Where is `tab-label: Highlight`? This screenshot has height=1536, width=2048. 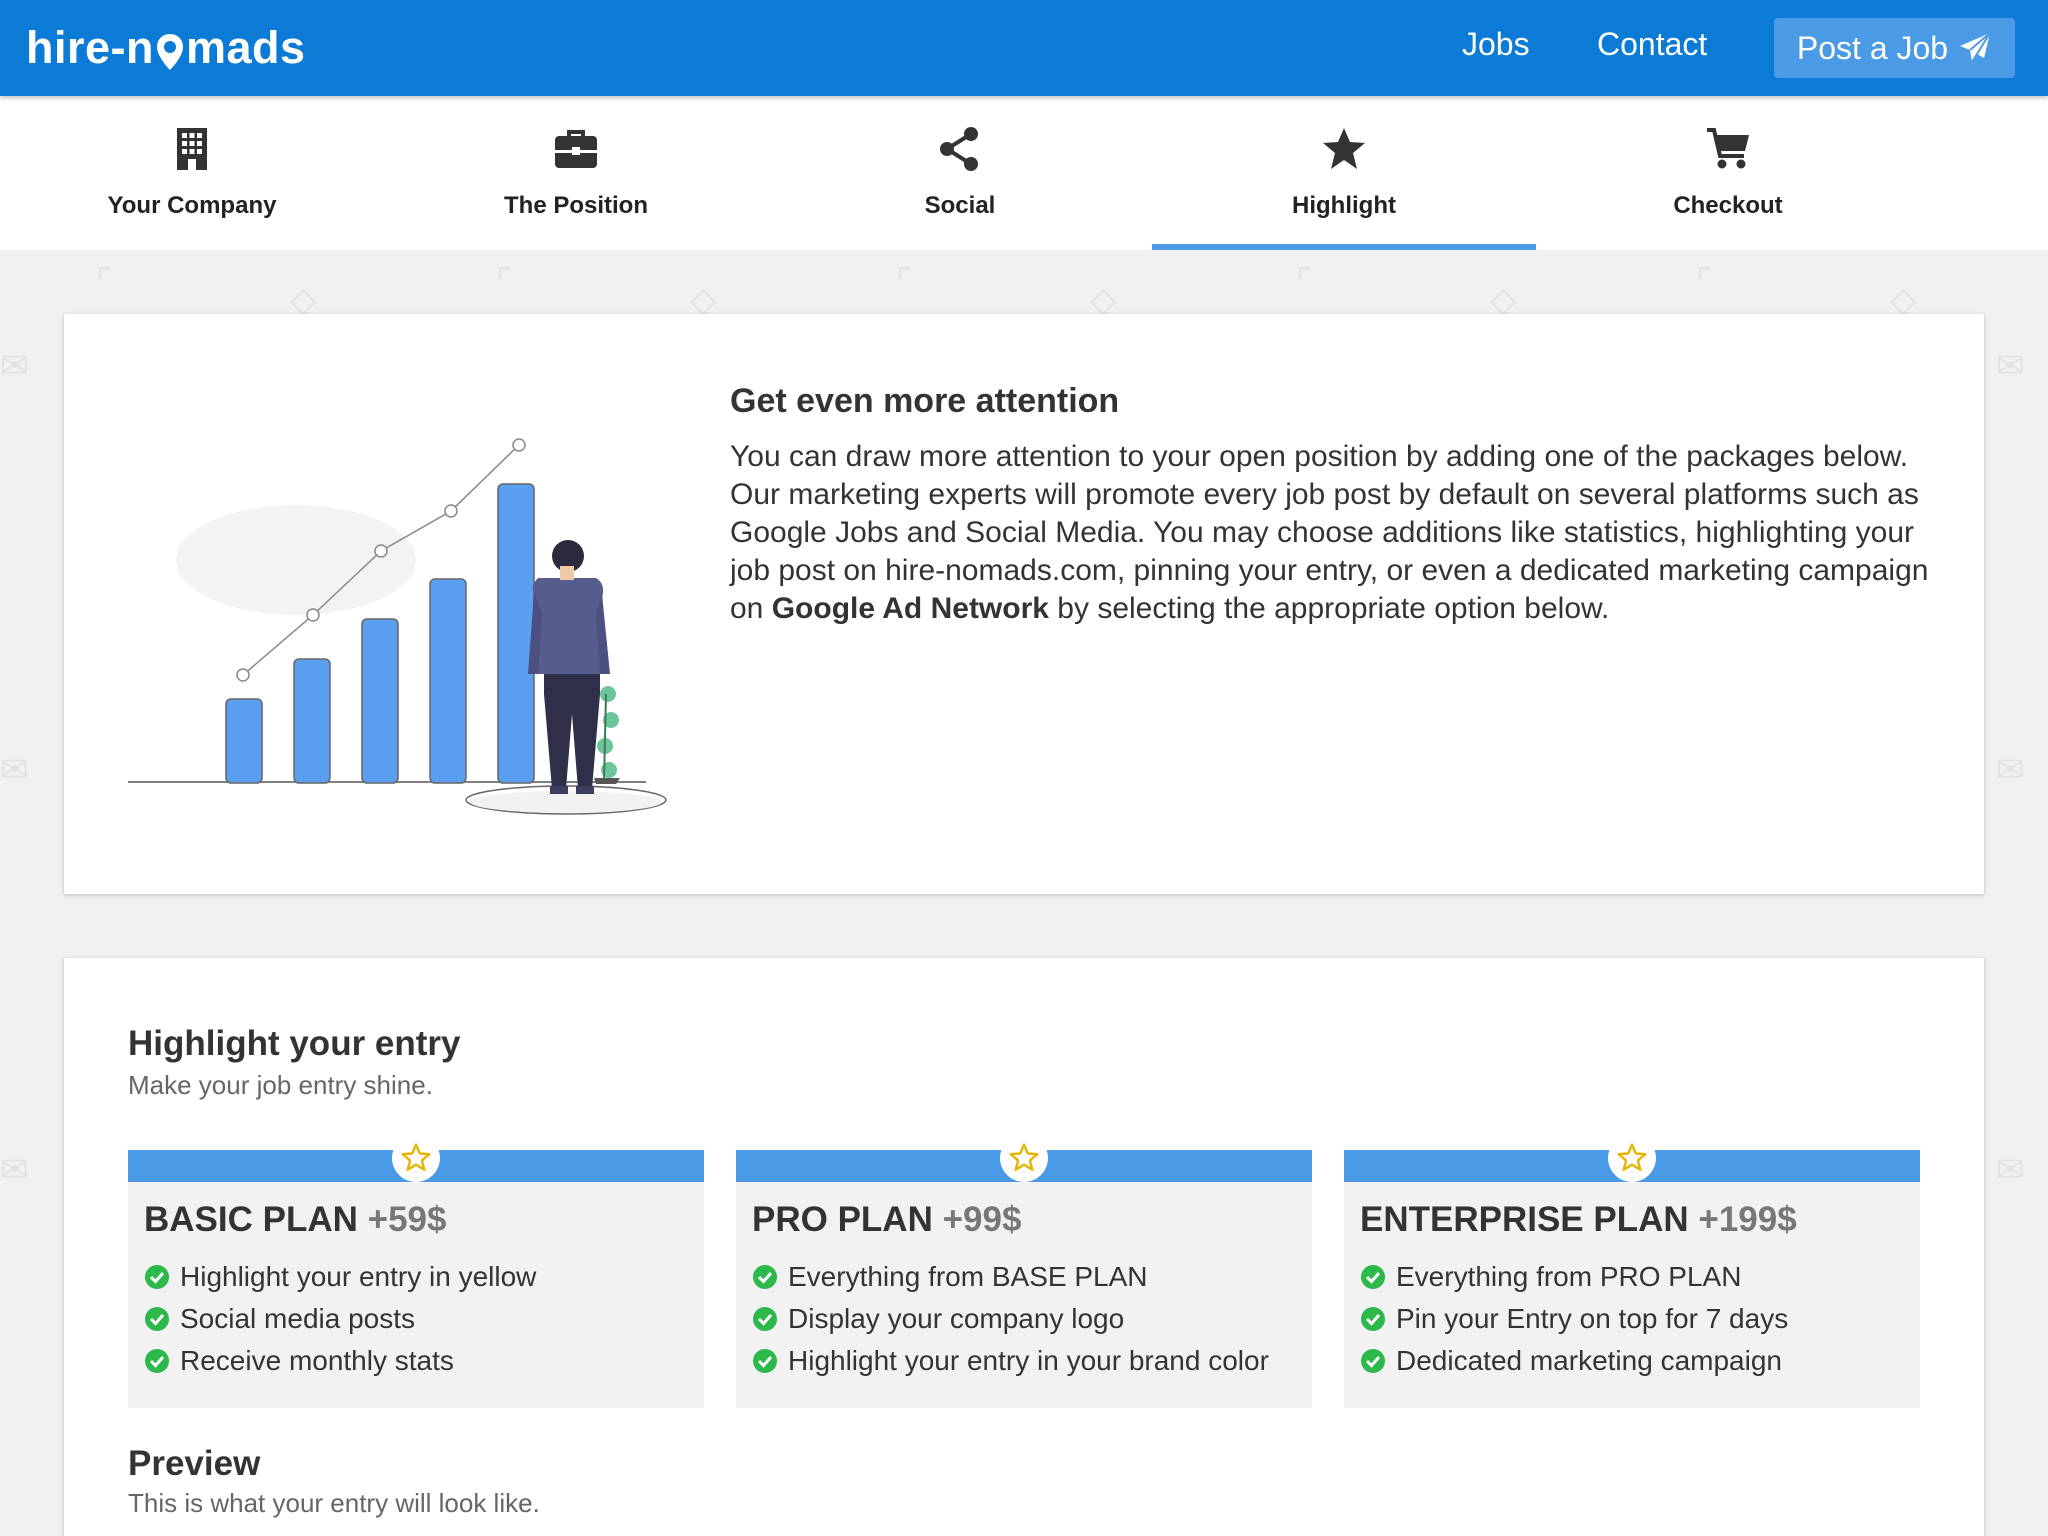
tab-label: Highlight is located at coordinates (1344, 205).